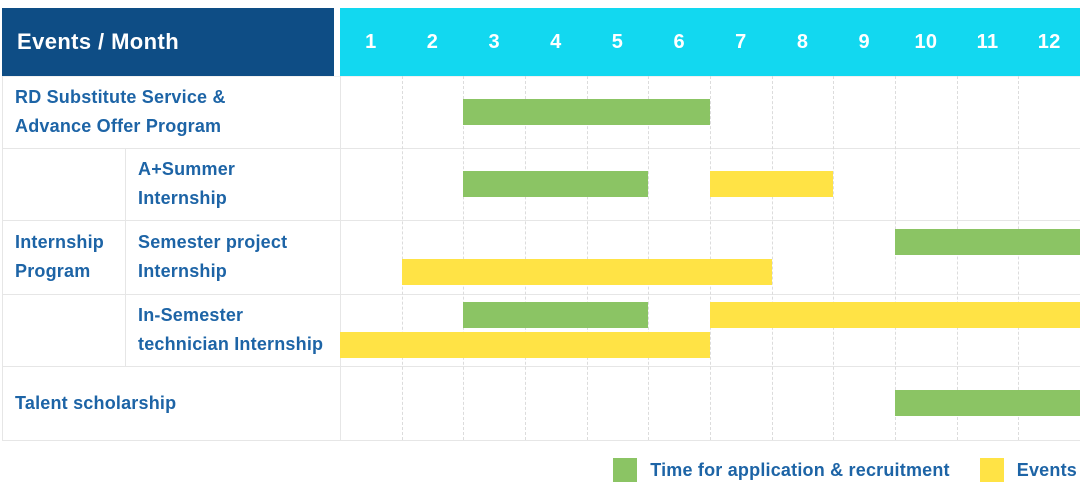 The image size is (1080, 494). Describe the element at coordinates (864, 41) in the screenshot. I see `month-label: 9` at that location.